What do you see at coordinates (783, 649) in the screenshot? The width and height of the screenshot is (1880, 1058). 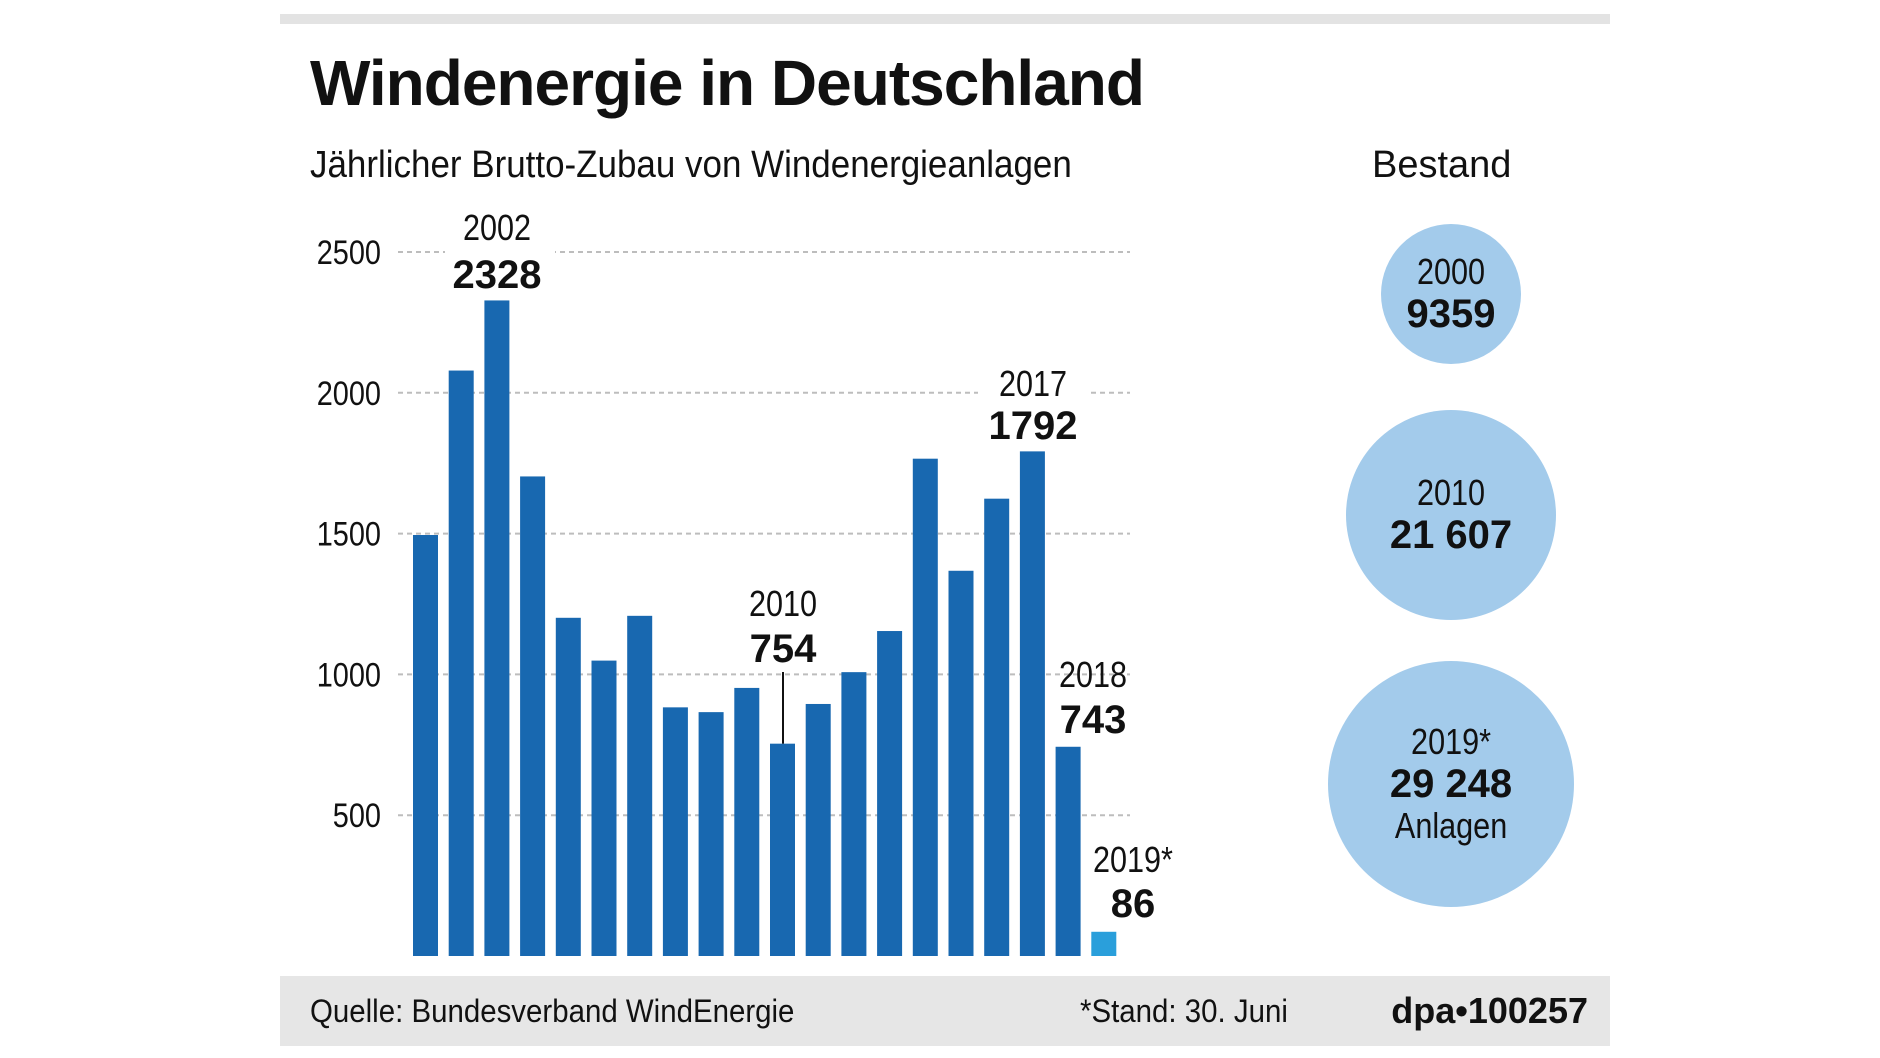 I see `annotation-value: 754` at bounding box center [783, 649].